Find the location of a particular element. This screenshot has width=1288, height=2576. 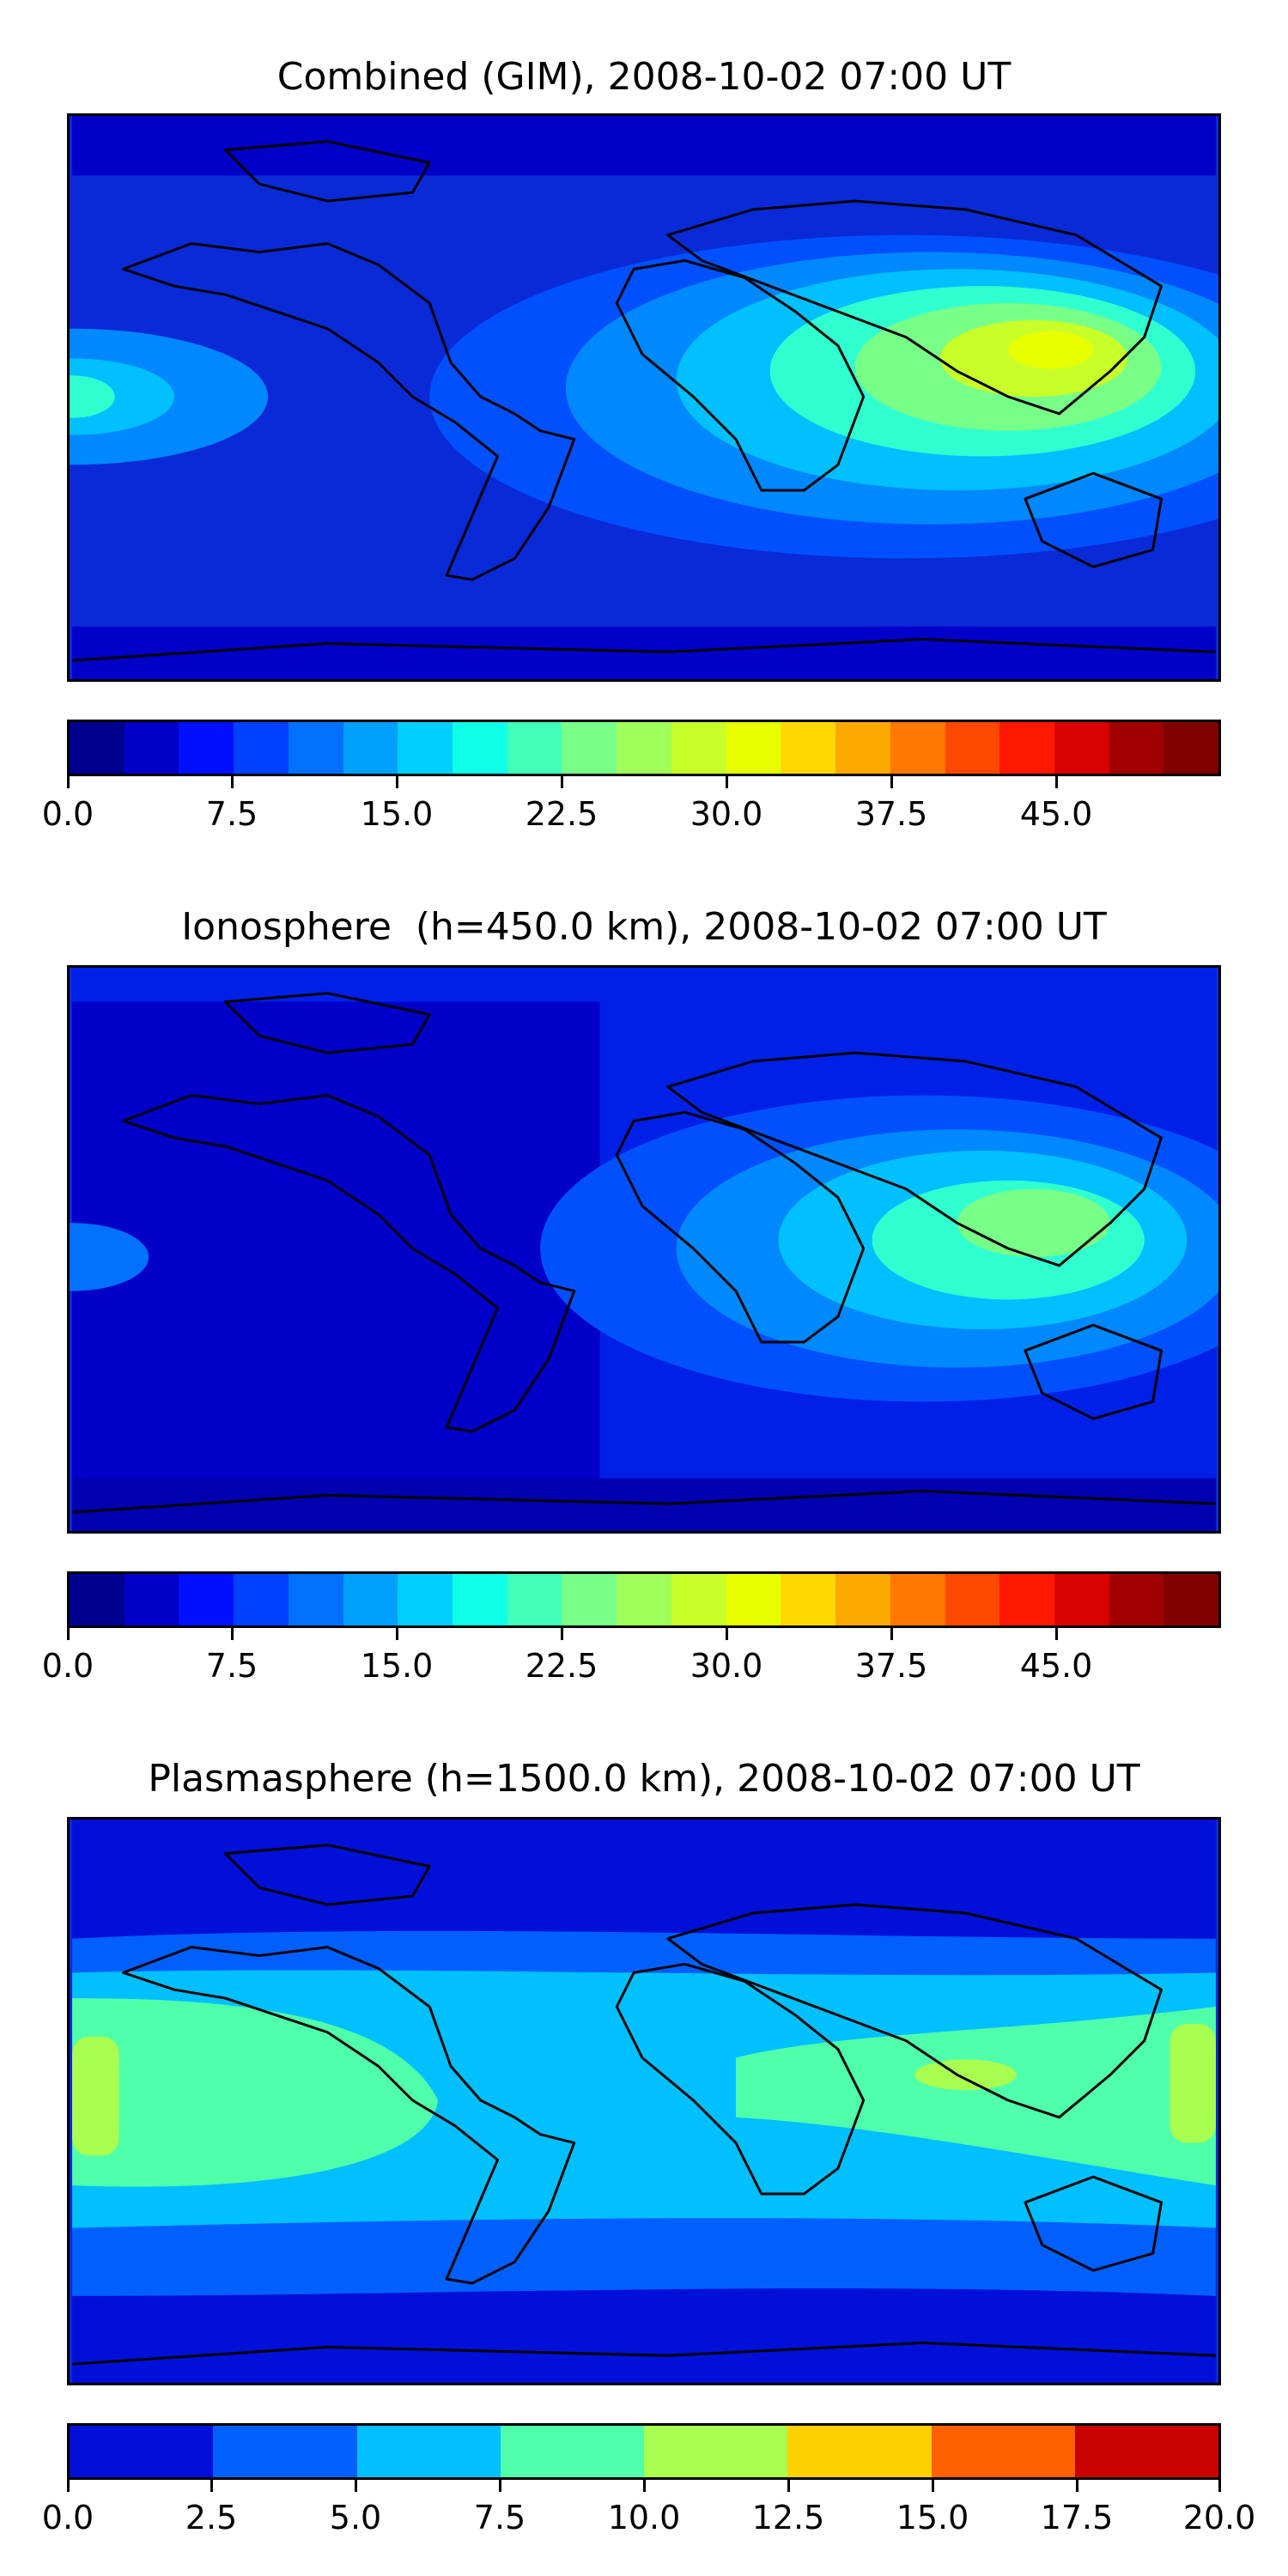

colorbar-tick-label: 0.0 is located at coordinates (67, 2518).